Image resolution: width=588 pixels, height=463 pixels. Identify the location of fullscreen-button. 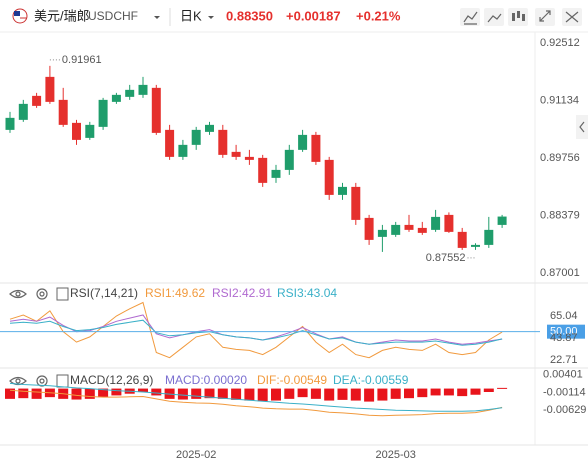
(545, 17).